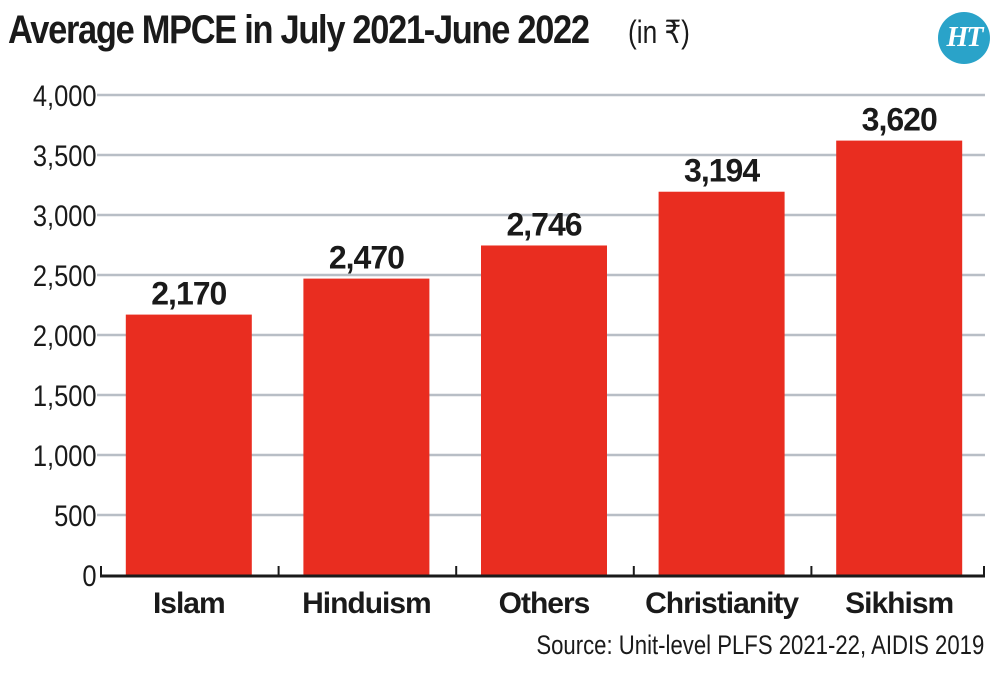  I want to click on y-axis-tick-labels: 0 500 1,000 1,500 2,000 2,500 3,000 3,500 4,000, so click(65, 335).